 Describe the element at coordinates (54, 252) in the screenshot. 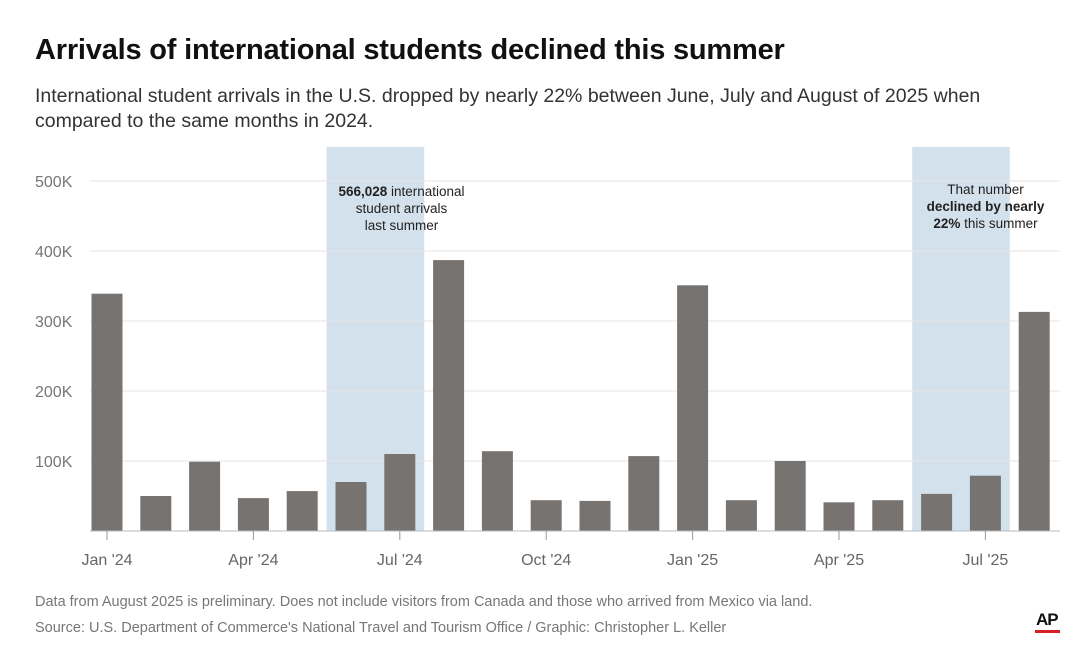

I see `y-tick-label: 400K` at that location.